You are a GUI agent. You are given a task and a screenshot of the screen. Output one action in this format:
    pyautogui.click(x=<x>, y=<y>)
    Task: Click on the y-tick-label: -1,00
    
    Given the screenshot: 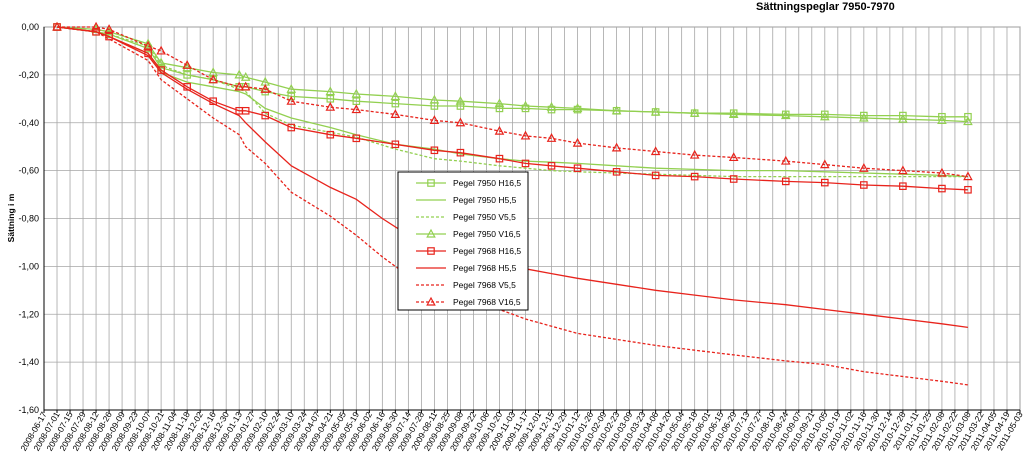 What is the action you would take?
    pyautogui.click(x=28, y=266)
    